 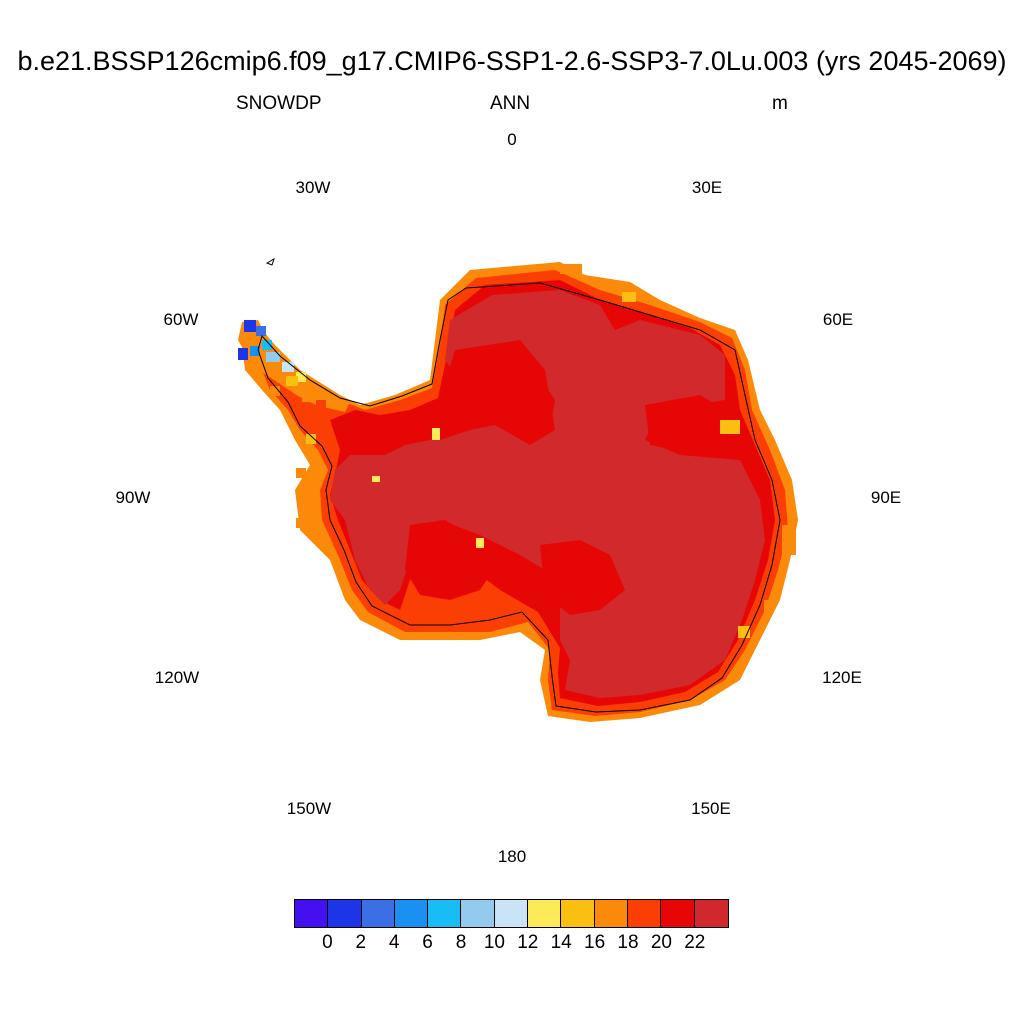 What do you see at coordinates (133, 497) in the screenshot?
I see `lon-label-90w: 90W` at bounding box center [133, 497].